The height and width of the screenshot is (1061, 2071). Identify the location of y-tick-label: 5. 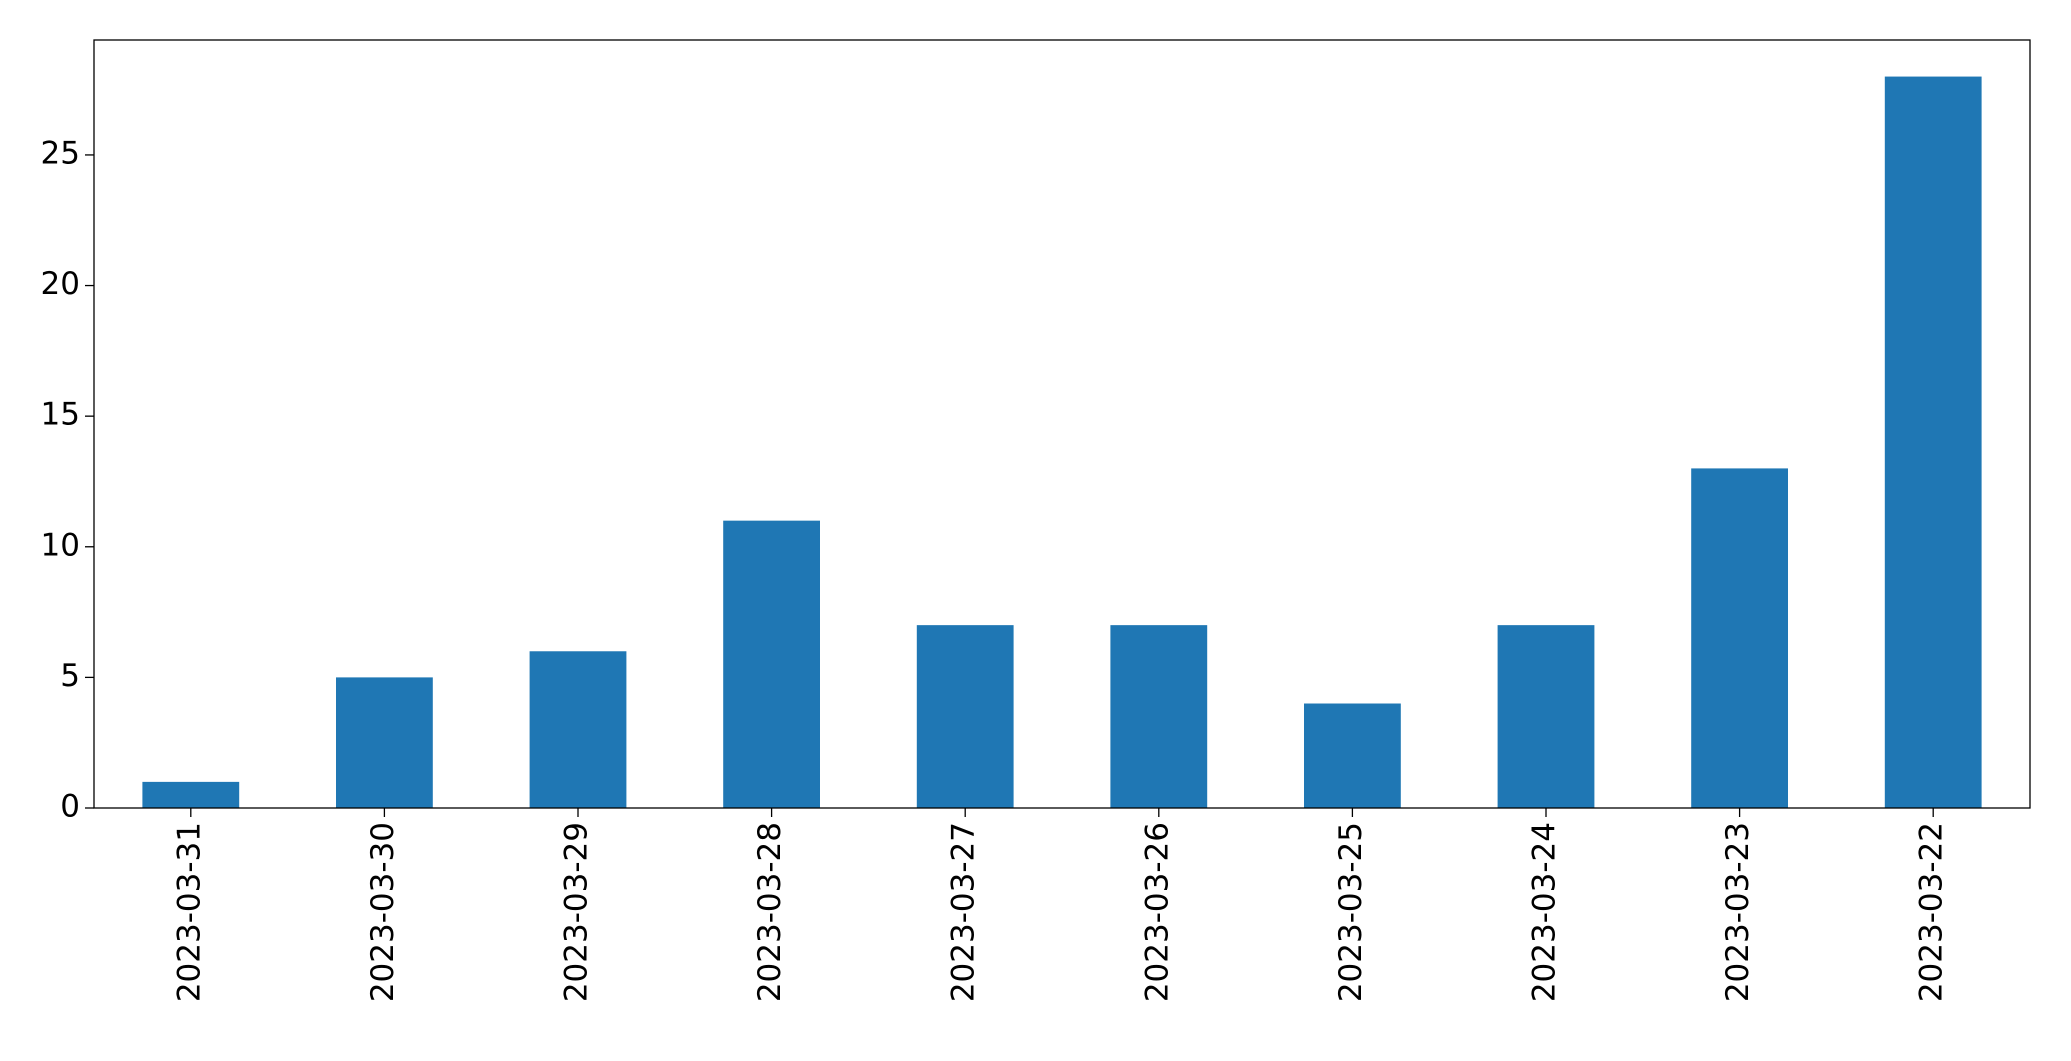
(70, 676).